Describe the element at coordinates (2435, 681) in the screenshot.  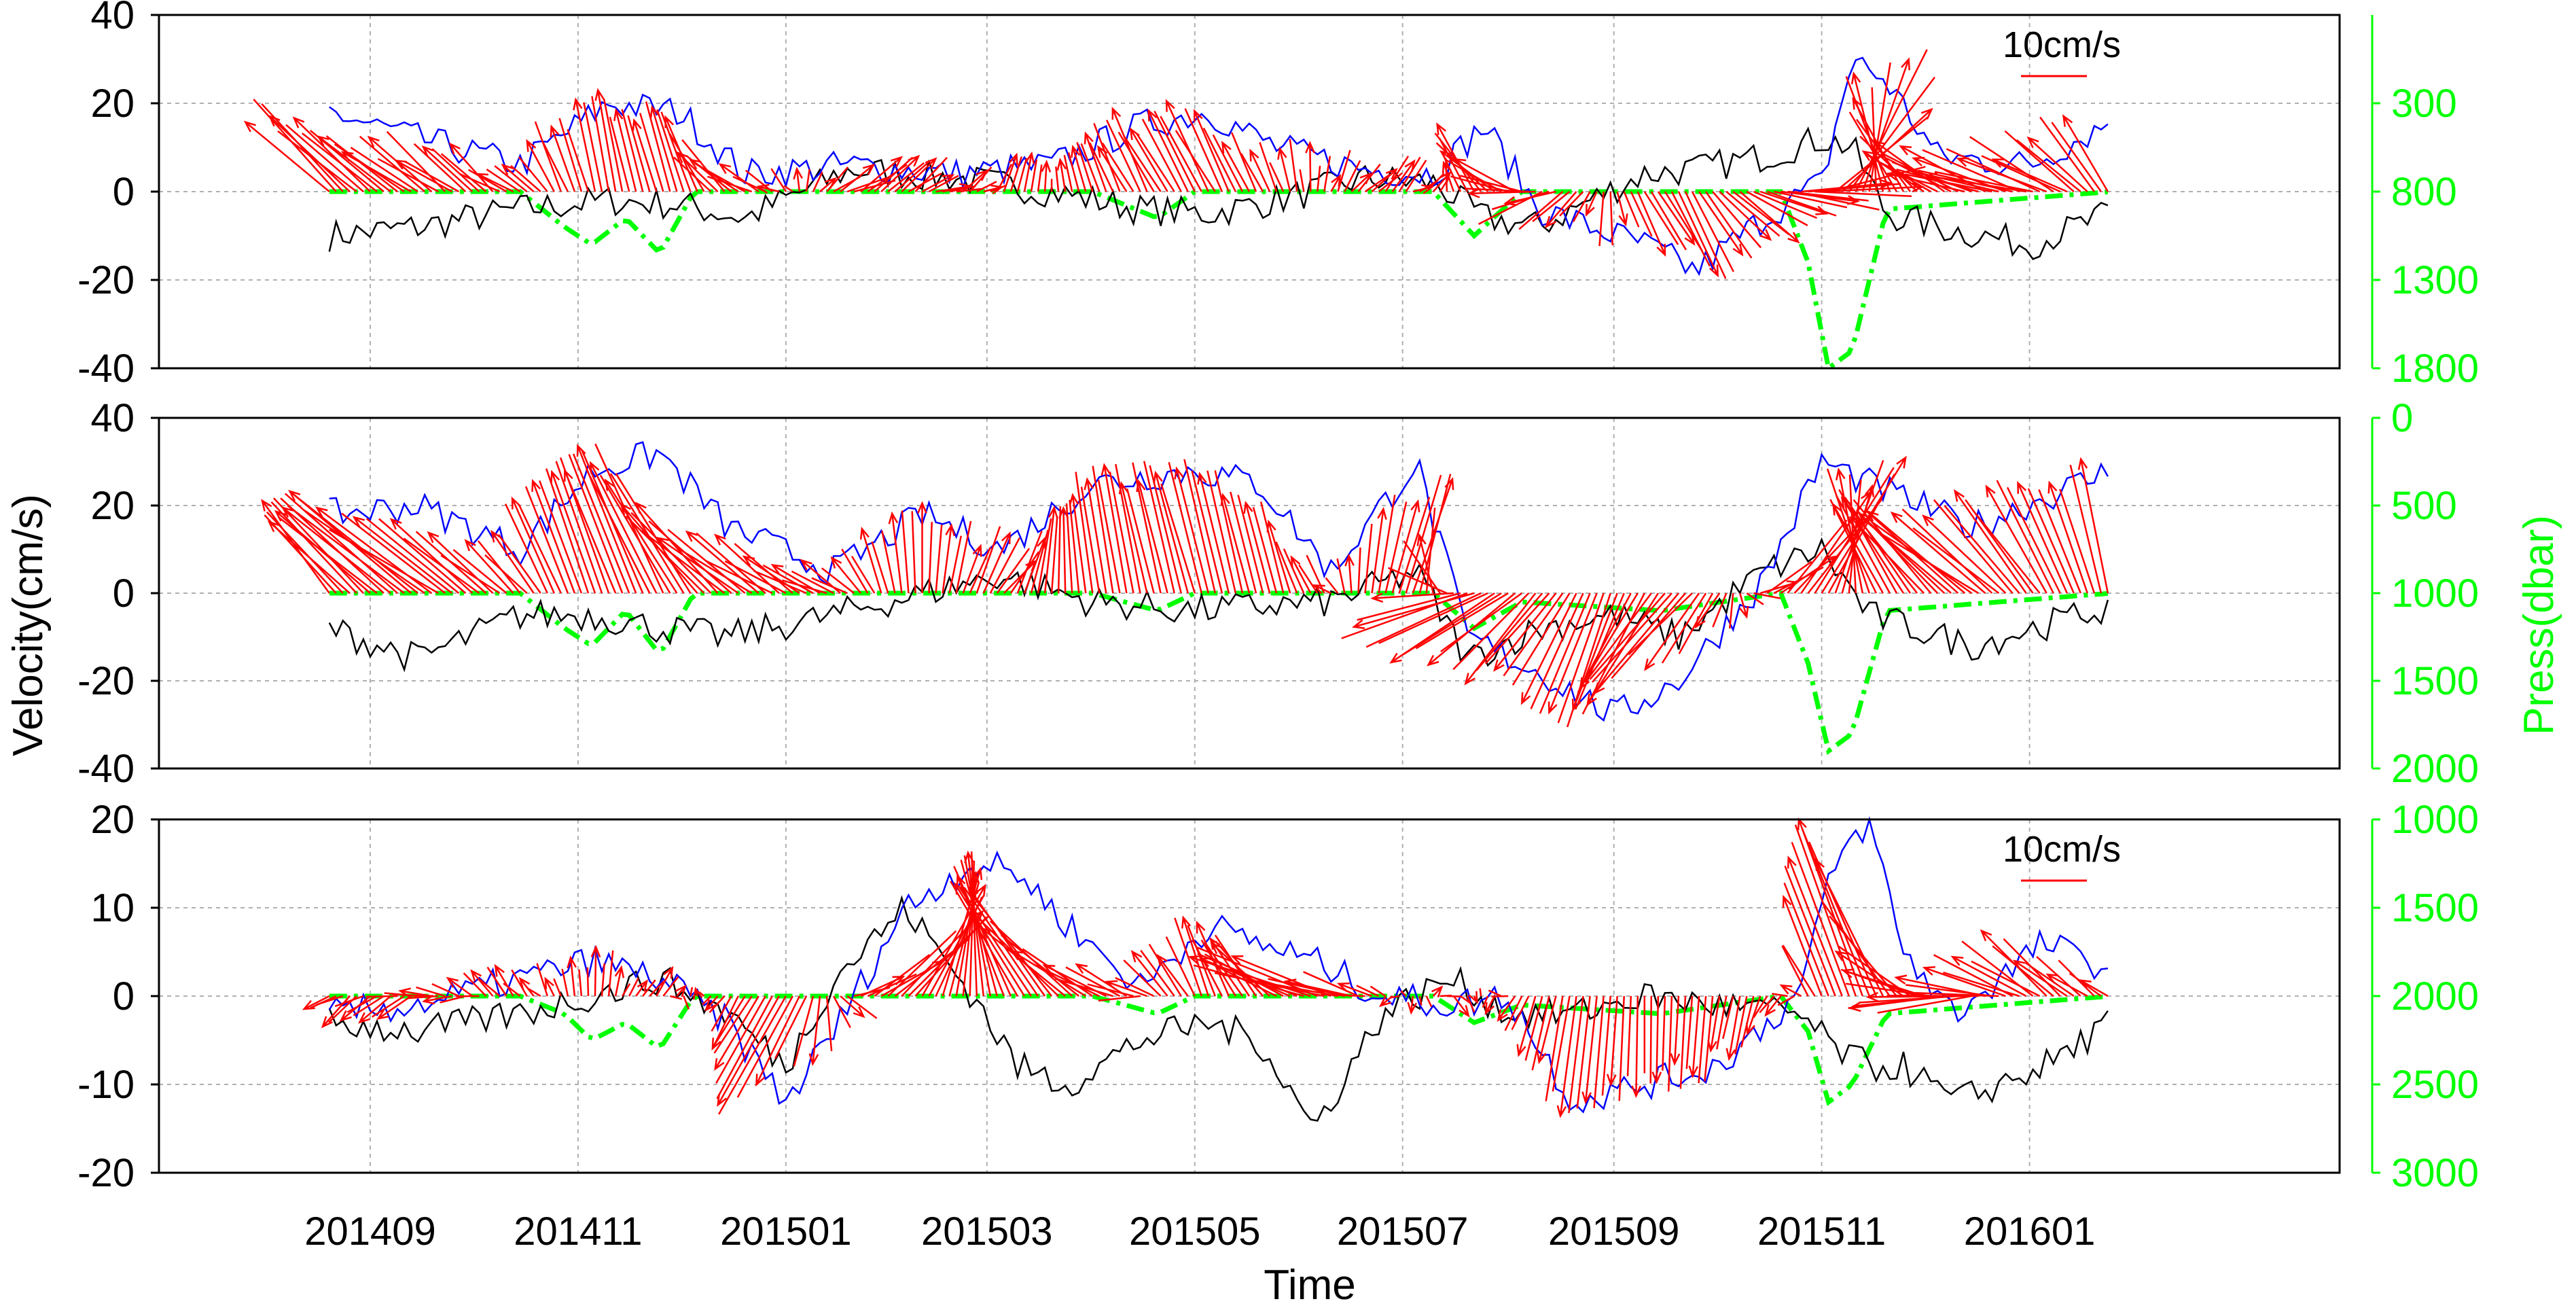
I see `y2-tick-label: 1500` at that location.